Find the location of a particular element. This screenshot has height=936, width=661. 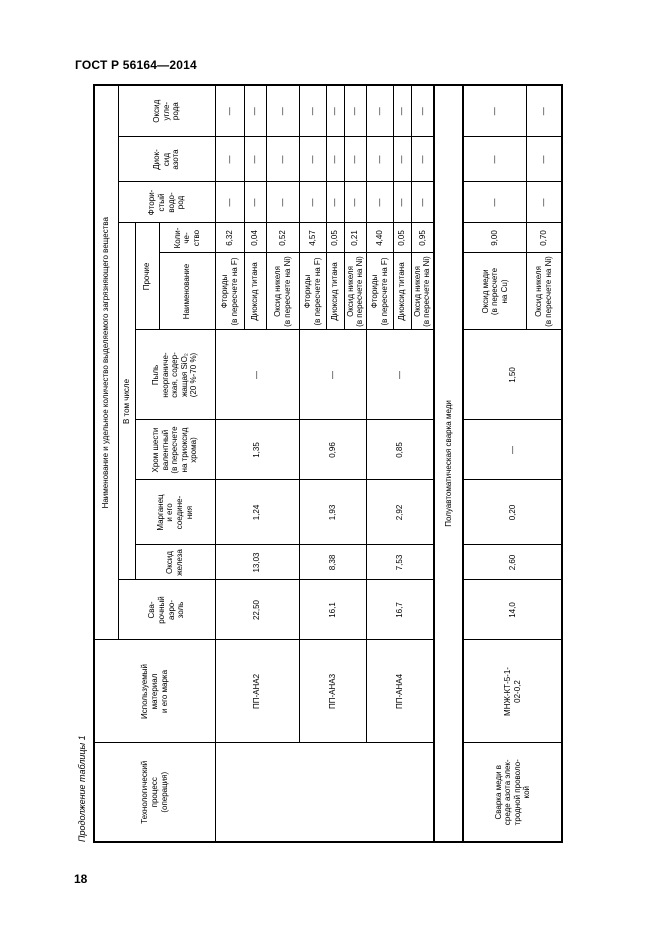

cell-other-qty: 0,70 is located at coordinates (544, 238).